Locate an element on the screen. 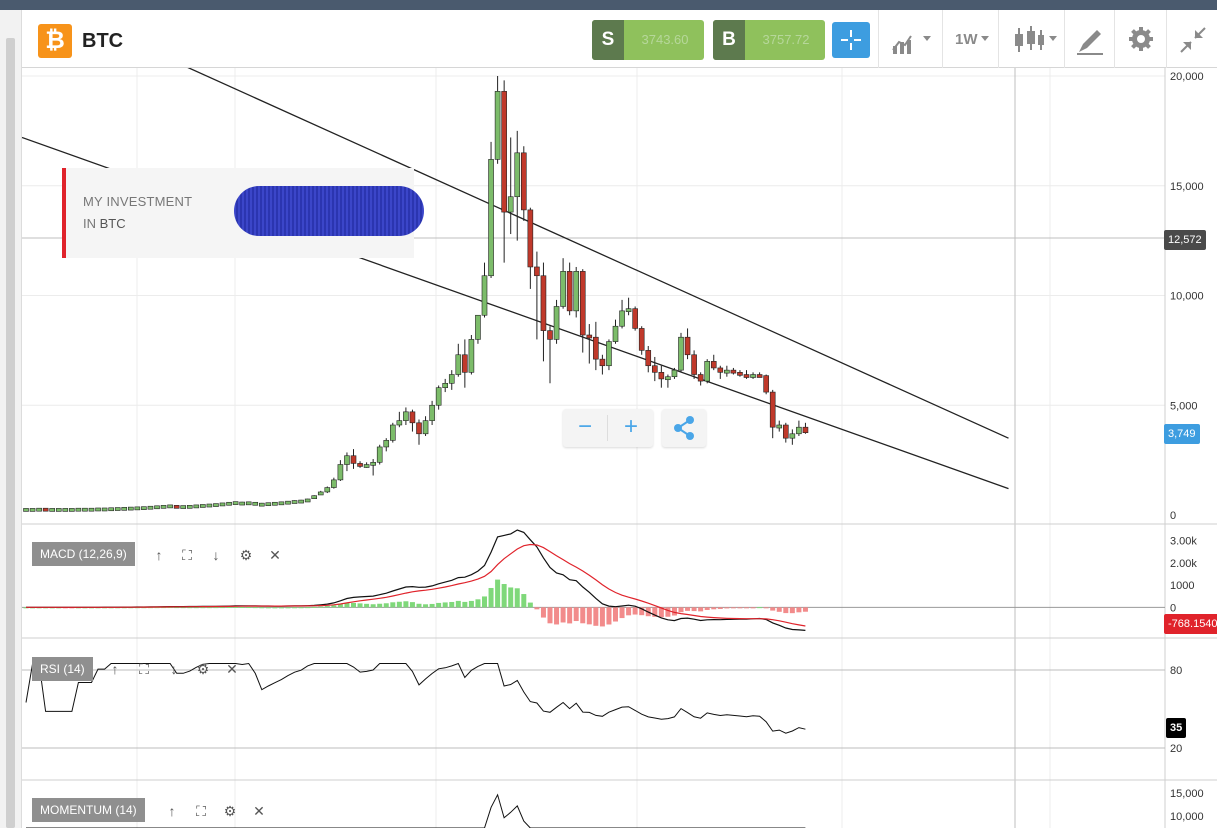 The image size is (1217, 828). settings-button is located at coordinates (1140, 39).